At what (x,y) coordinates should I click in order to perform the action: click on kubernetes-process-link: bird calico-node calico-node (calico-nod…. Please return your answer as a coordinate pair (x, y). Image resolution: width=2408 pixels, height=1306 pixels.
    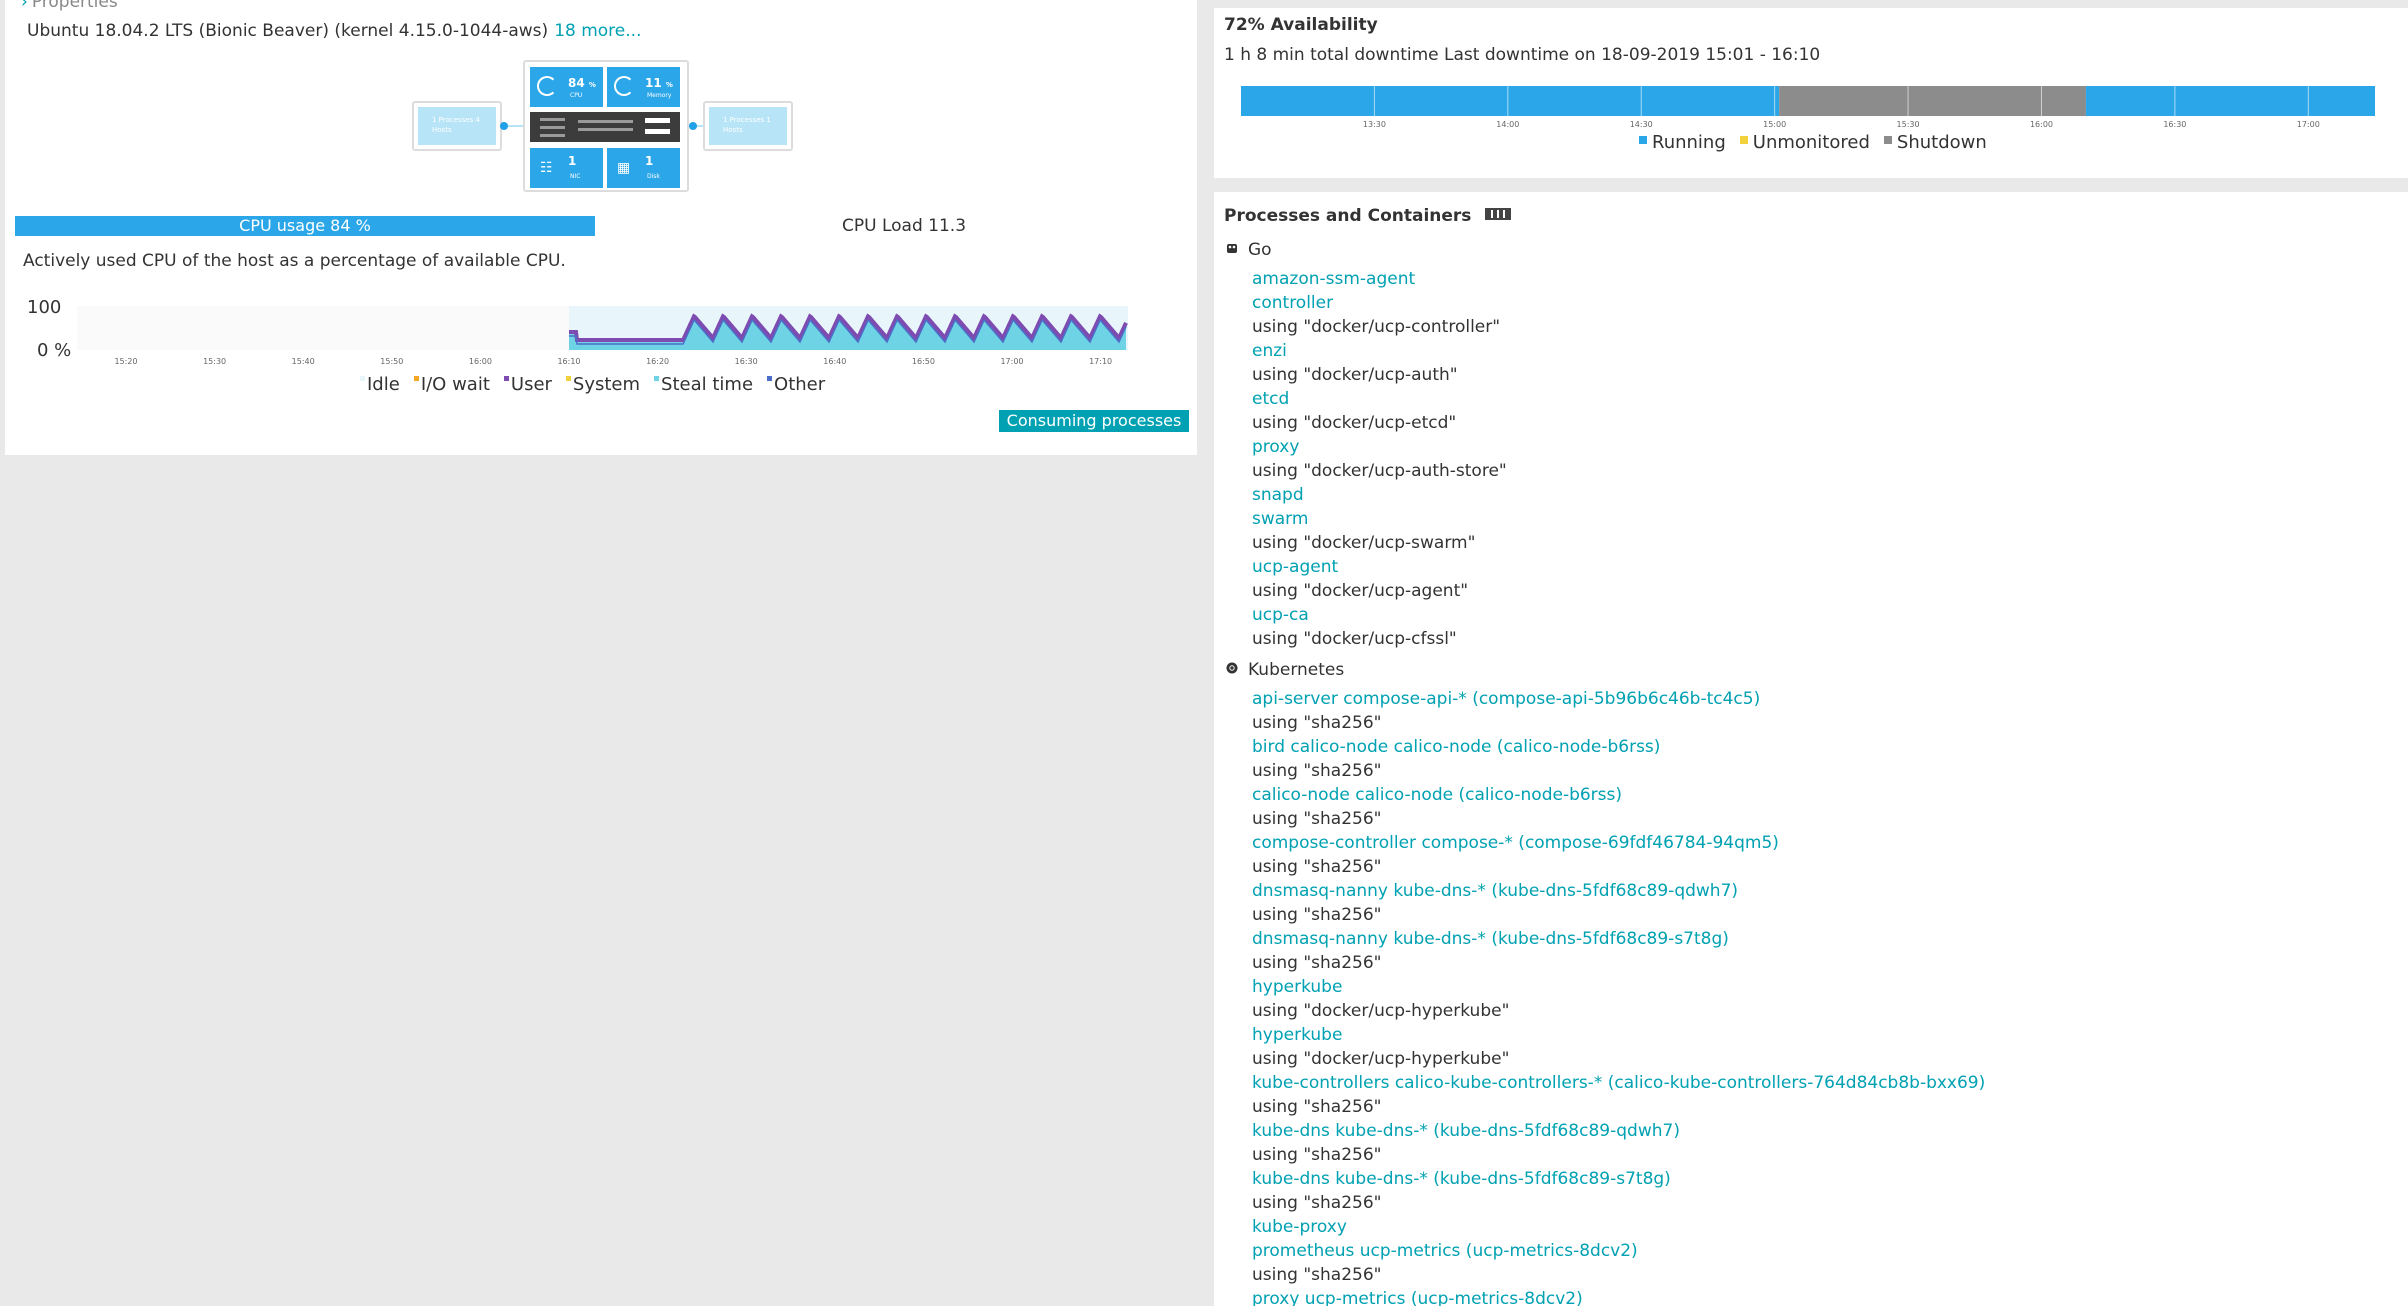
    Looking at the image, I should click on (1456, 747).